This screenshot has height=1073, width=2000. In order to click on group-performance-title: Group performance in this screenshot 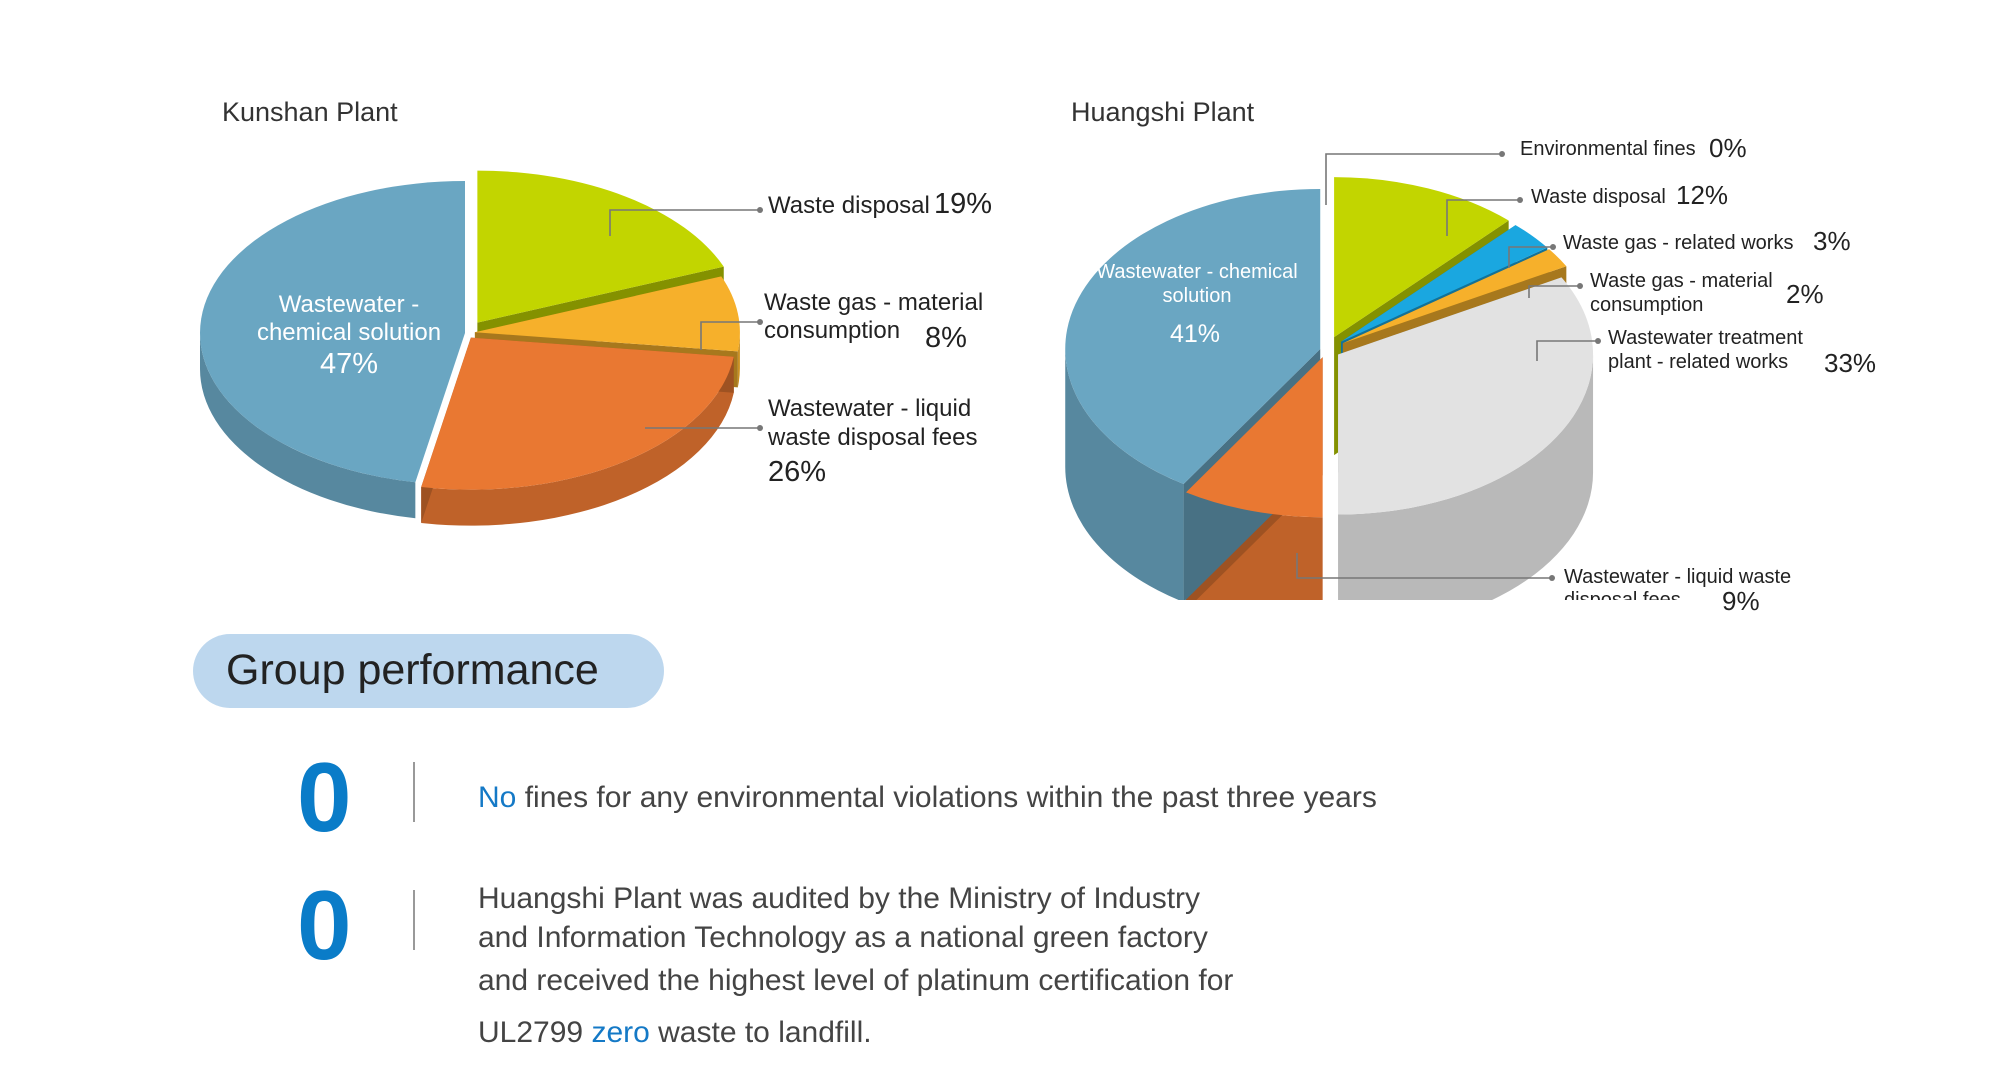, I will do `click(412, 670)`.